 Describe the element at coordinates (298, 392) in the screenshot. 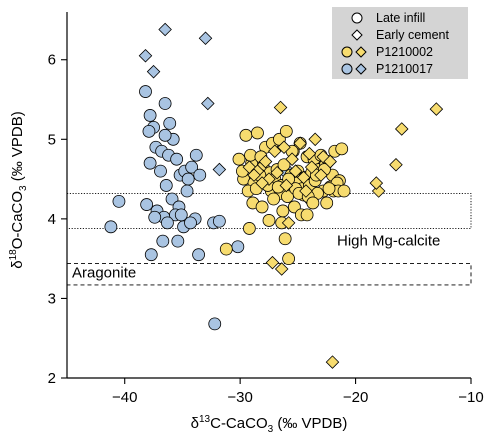

I see `x-axis-ticks: −40 −30 −20 −10` at that location.